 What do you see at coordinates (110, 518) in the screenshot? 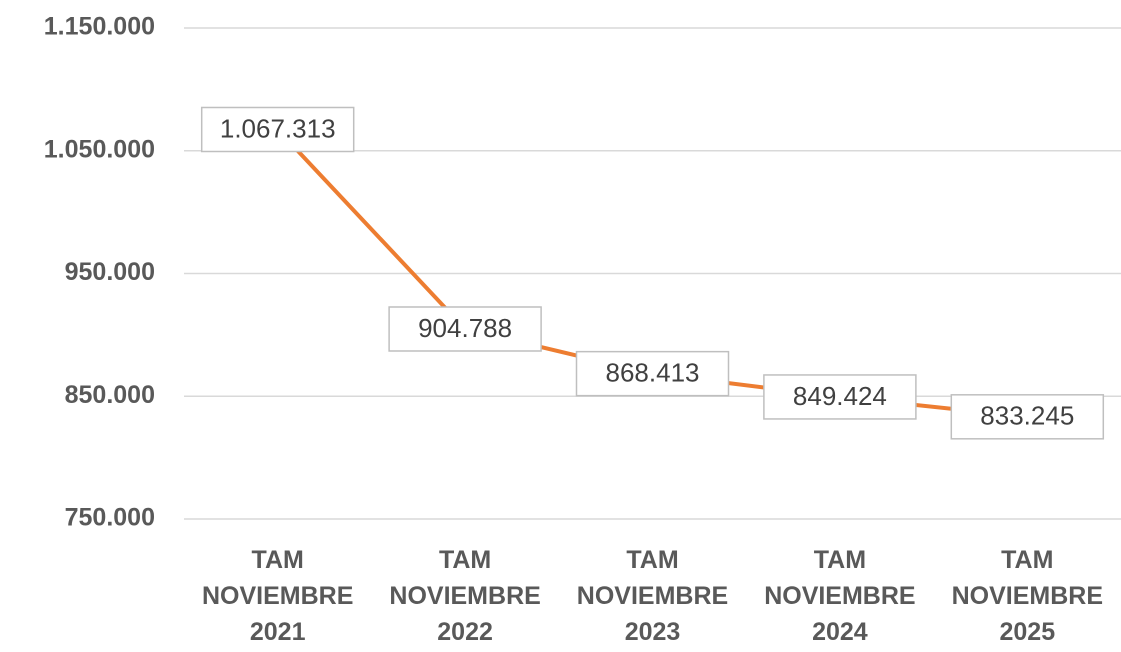
I see `y-tick-label: 750.000` at bounding box center [110, 518].